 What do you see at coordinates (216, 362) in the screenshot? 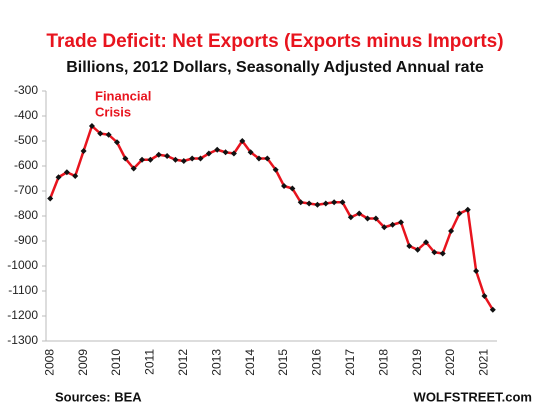
I see `x-tick-label: 2013` at bounding box center [216, 362].